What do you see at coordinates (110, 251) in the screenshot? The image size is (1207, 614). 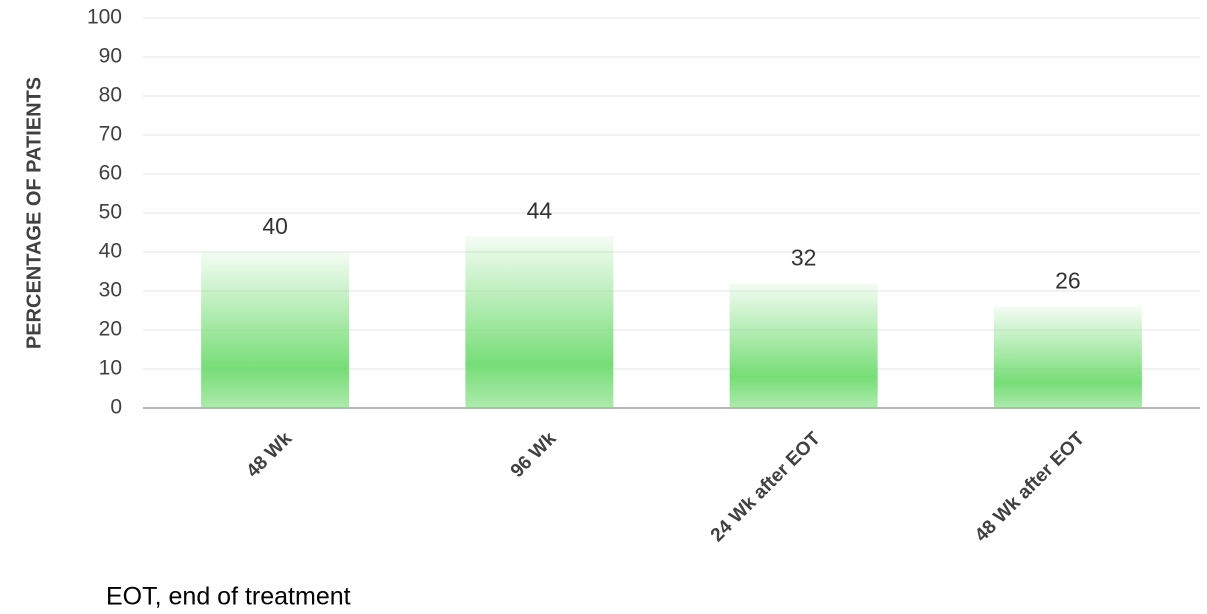 I see `y-tick-label: 40` at bounding box center [110, 251].